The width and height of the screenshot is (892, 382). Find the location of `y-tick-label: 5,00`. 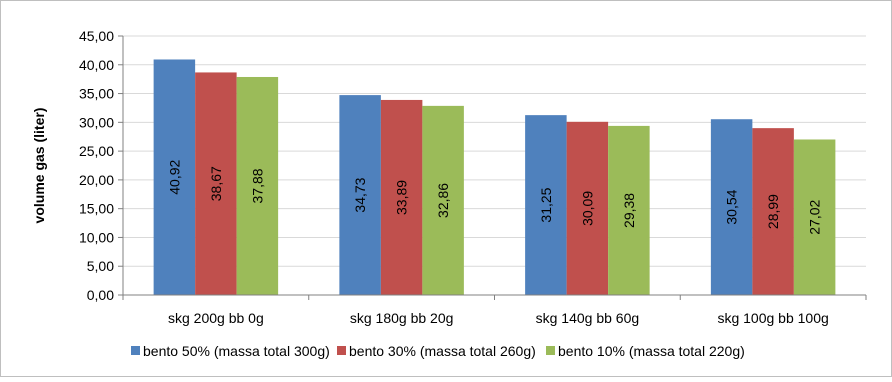

y-tick-label: 5,00 is located at coordinates (100, 266).